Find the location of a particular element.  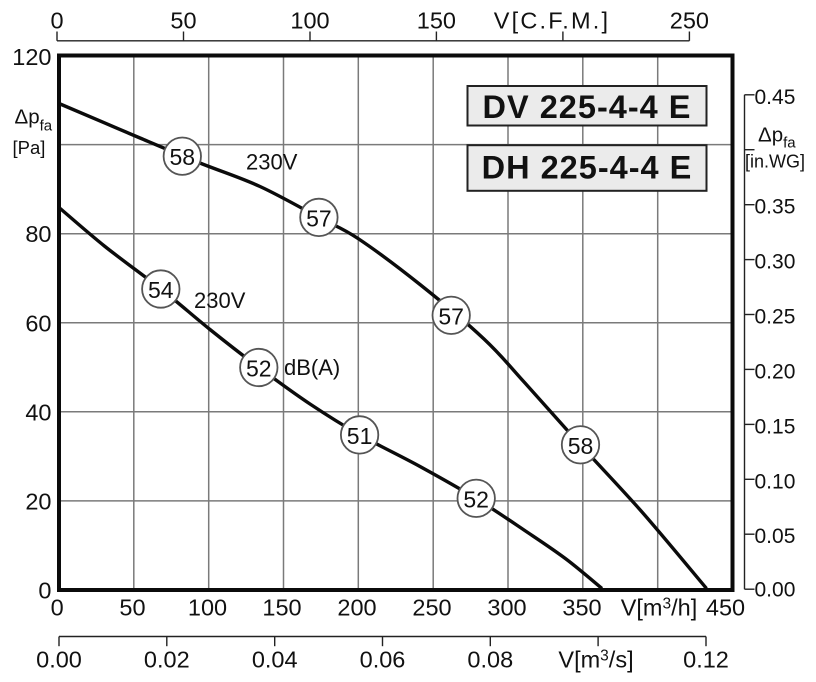

svg-text: [in.WG] is located at coordinates (775, 162).